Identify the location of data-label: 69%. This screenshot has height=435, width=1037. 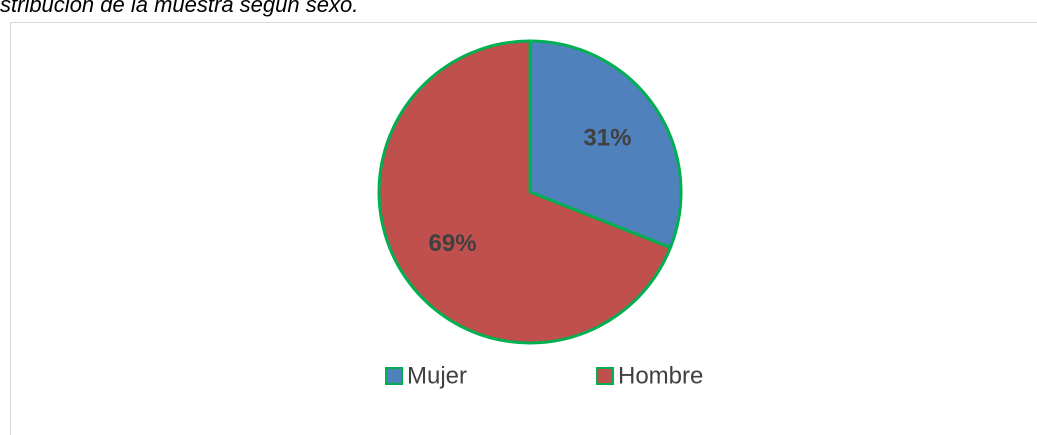
(453, 243).